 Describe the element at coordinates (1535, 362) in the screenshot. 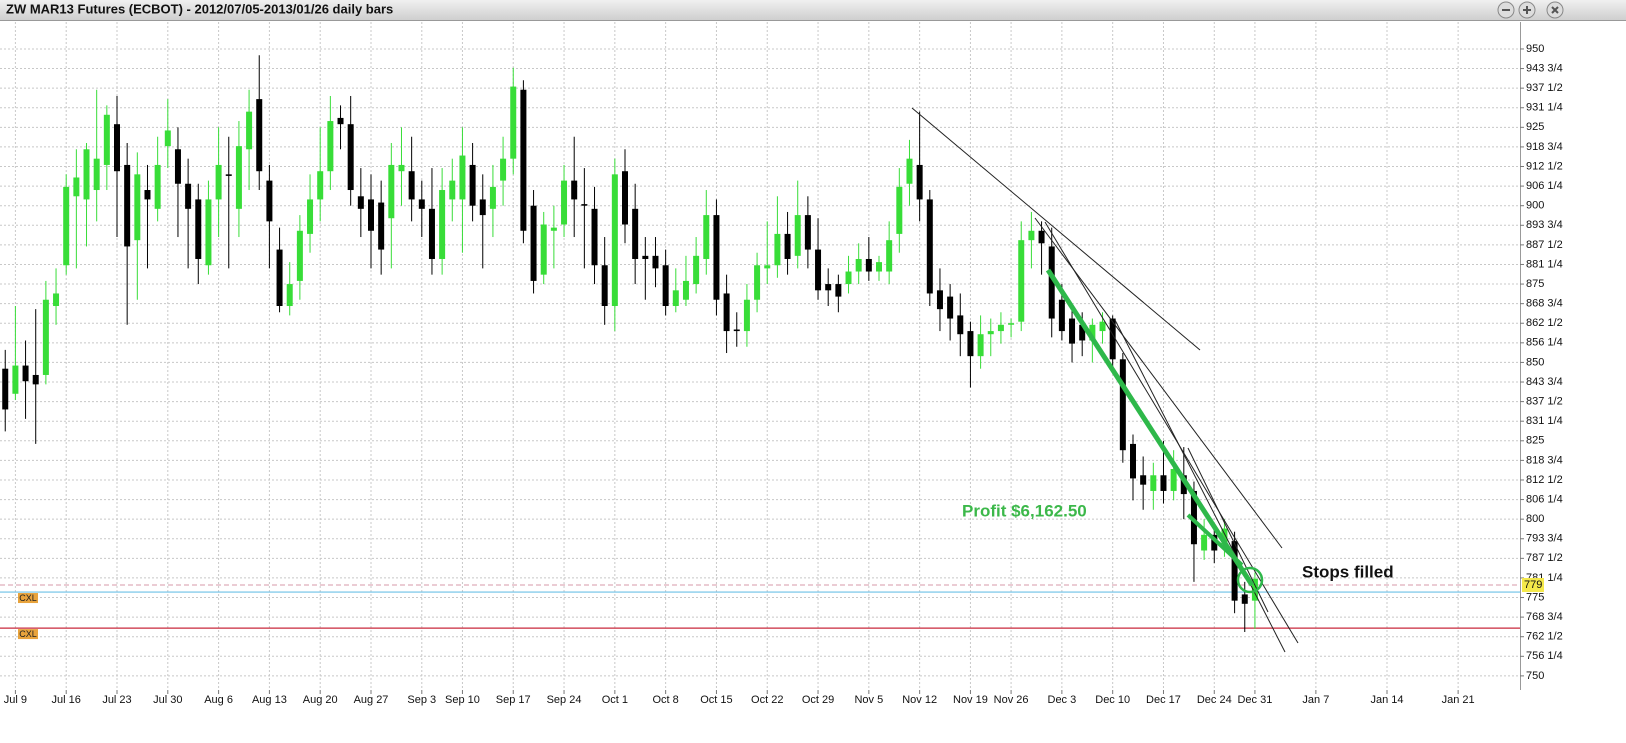

I see `y-tick-label: 850` at that location.